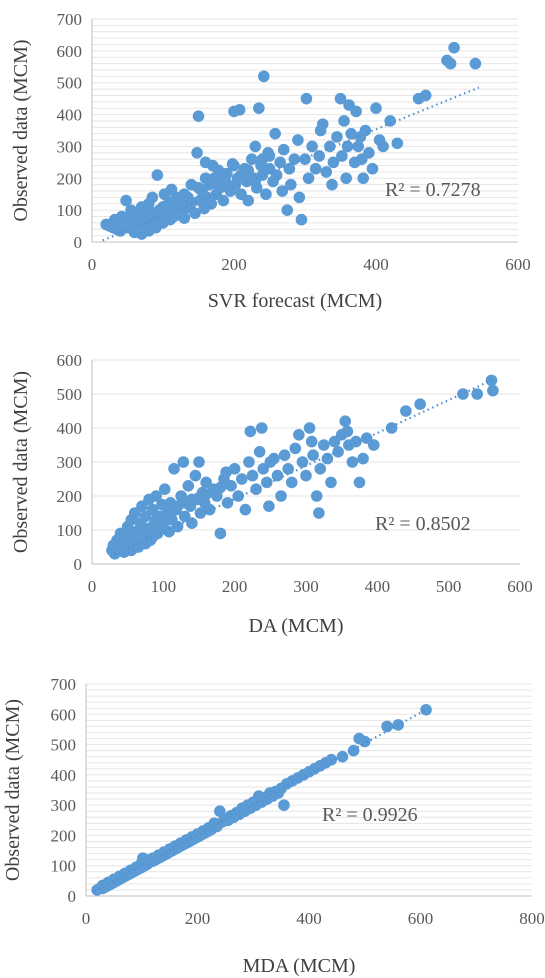 This screenshot has width=545, height=978. What do you see at coordinates (21, 130) in the screenshot?
I see `y-axis-title: Observed data (MCM)` at bounding box center [21, 130].